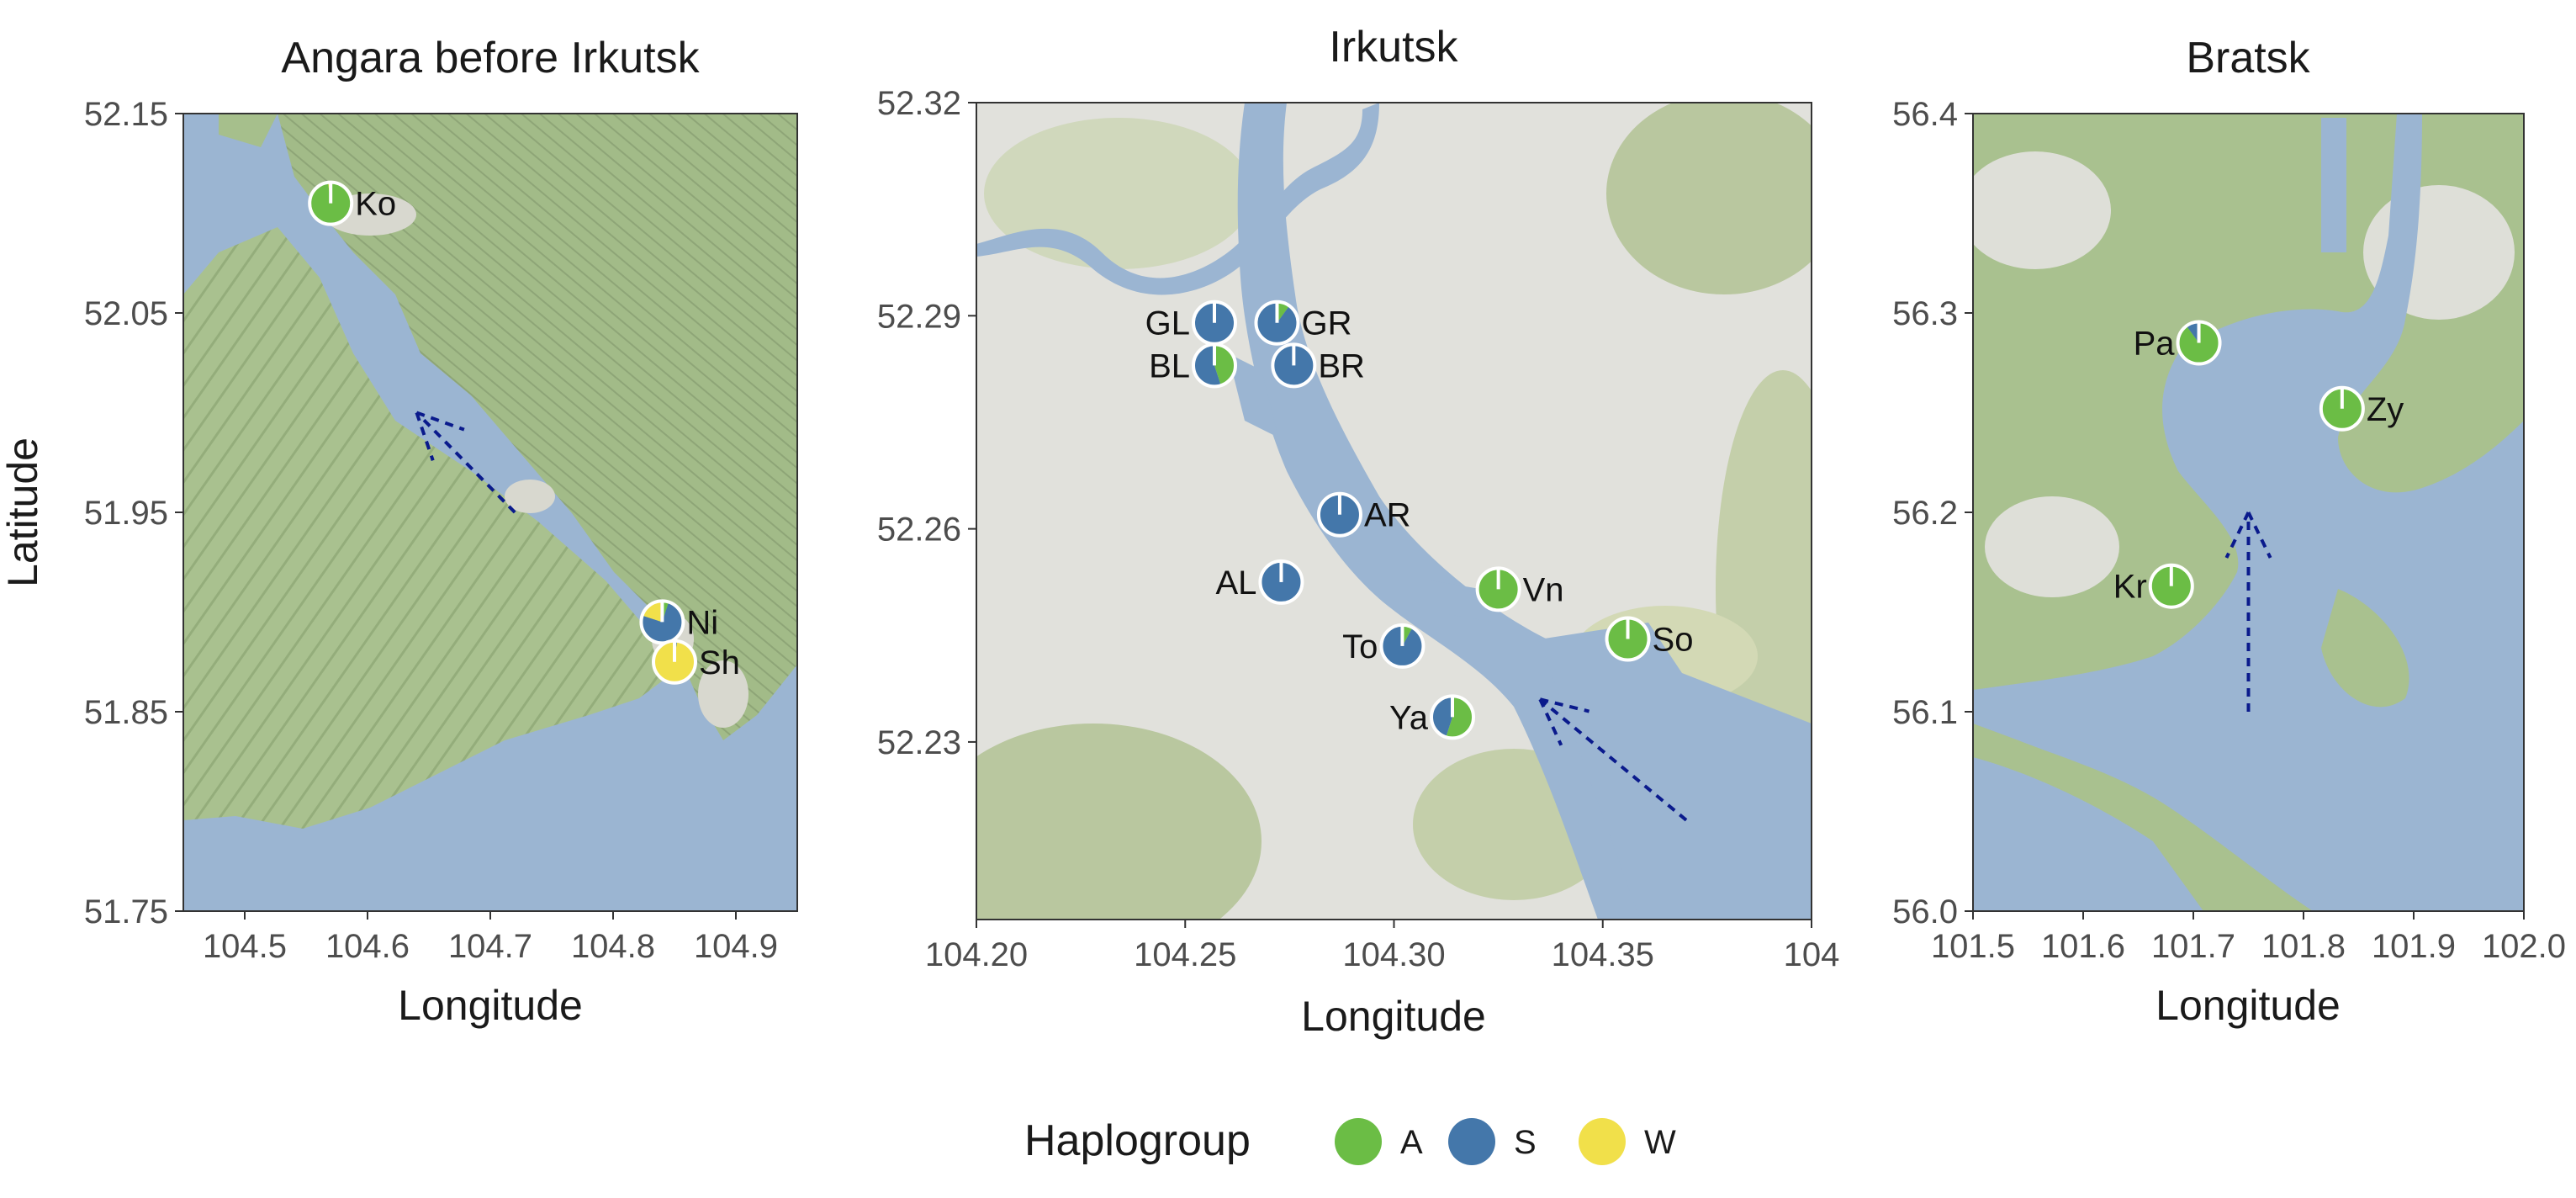 The height and width of the screenshot is (1198, 2576). What do you see at coordinates (1193, 365) in the screenshot?
I see `site-bl: BL` at bounding box center [1193, 365].